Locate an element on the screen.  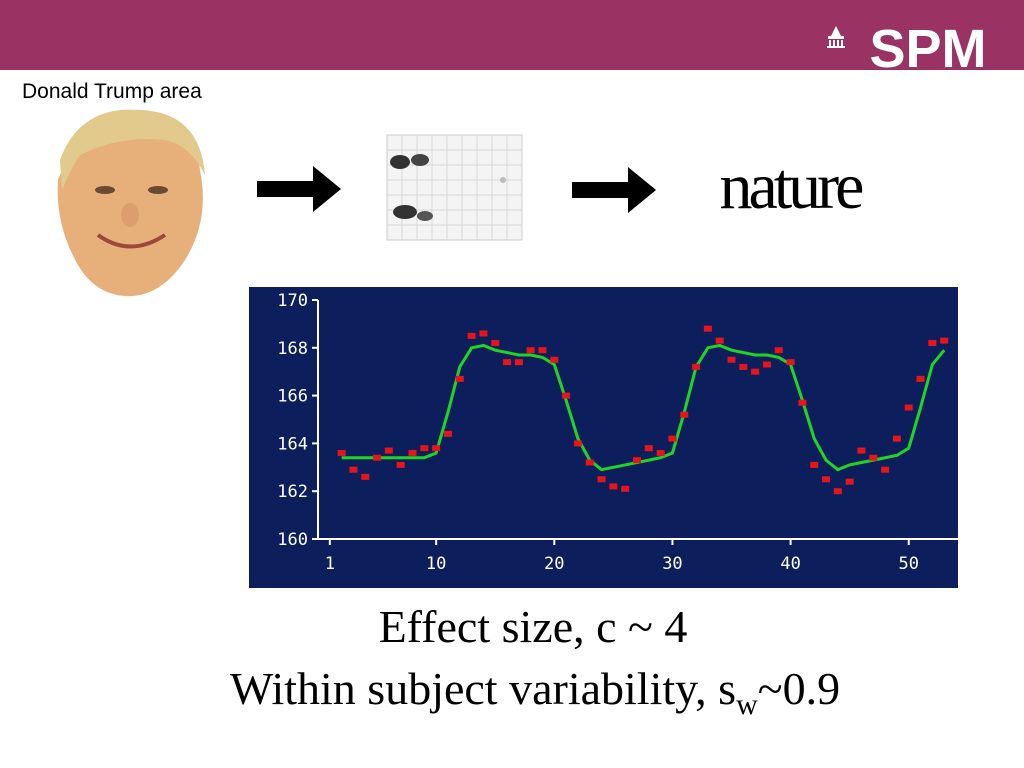
y-tick-label: 164 is located at coordinates (292, 444).